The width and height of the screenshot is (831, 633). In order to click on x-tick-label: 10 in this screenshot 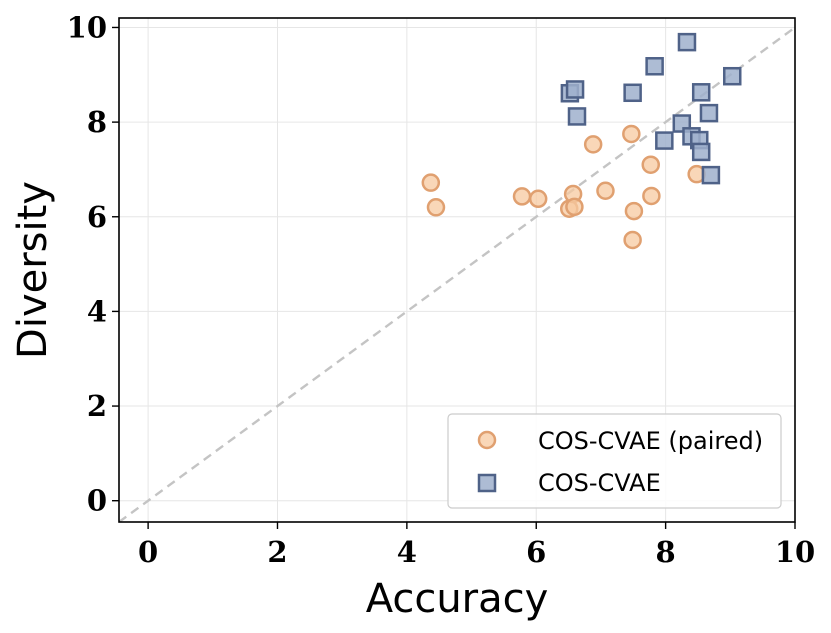, I will do `click(795, 552)`.